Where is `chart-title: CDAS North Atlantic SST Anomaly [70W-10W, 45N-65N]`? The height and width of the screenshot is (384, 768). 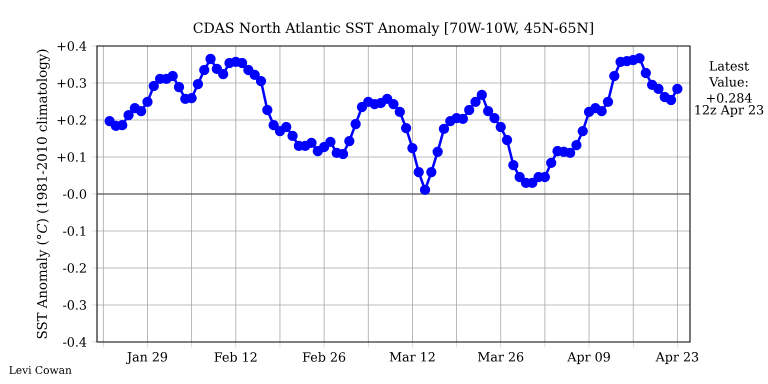 chart-title: CDAS North Atlantic SST Anomaly [70W-10W, 45N-65N] is located at coordinates (393, 29).